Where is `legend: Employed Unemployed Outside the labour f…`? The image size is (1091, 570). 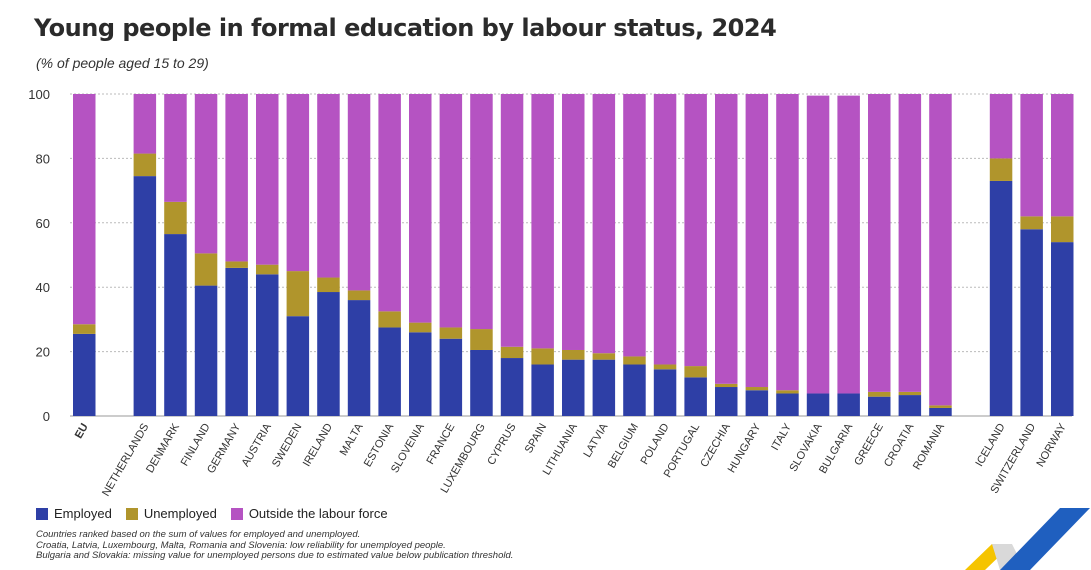 legend: Employed Unemployed Outside the labour f… is located at coordinates (219, 513).